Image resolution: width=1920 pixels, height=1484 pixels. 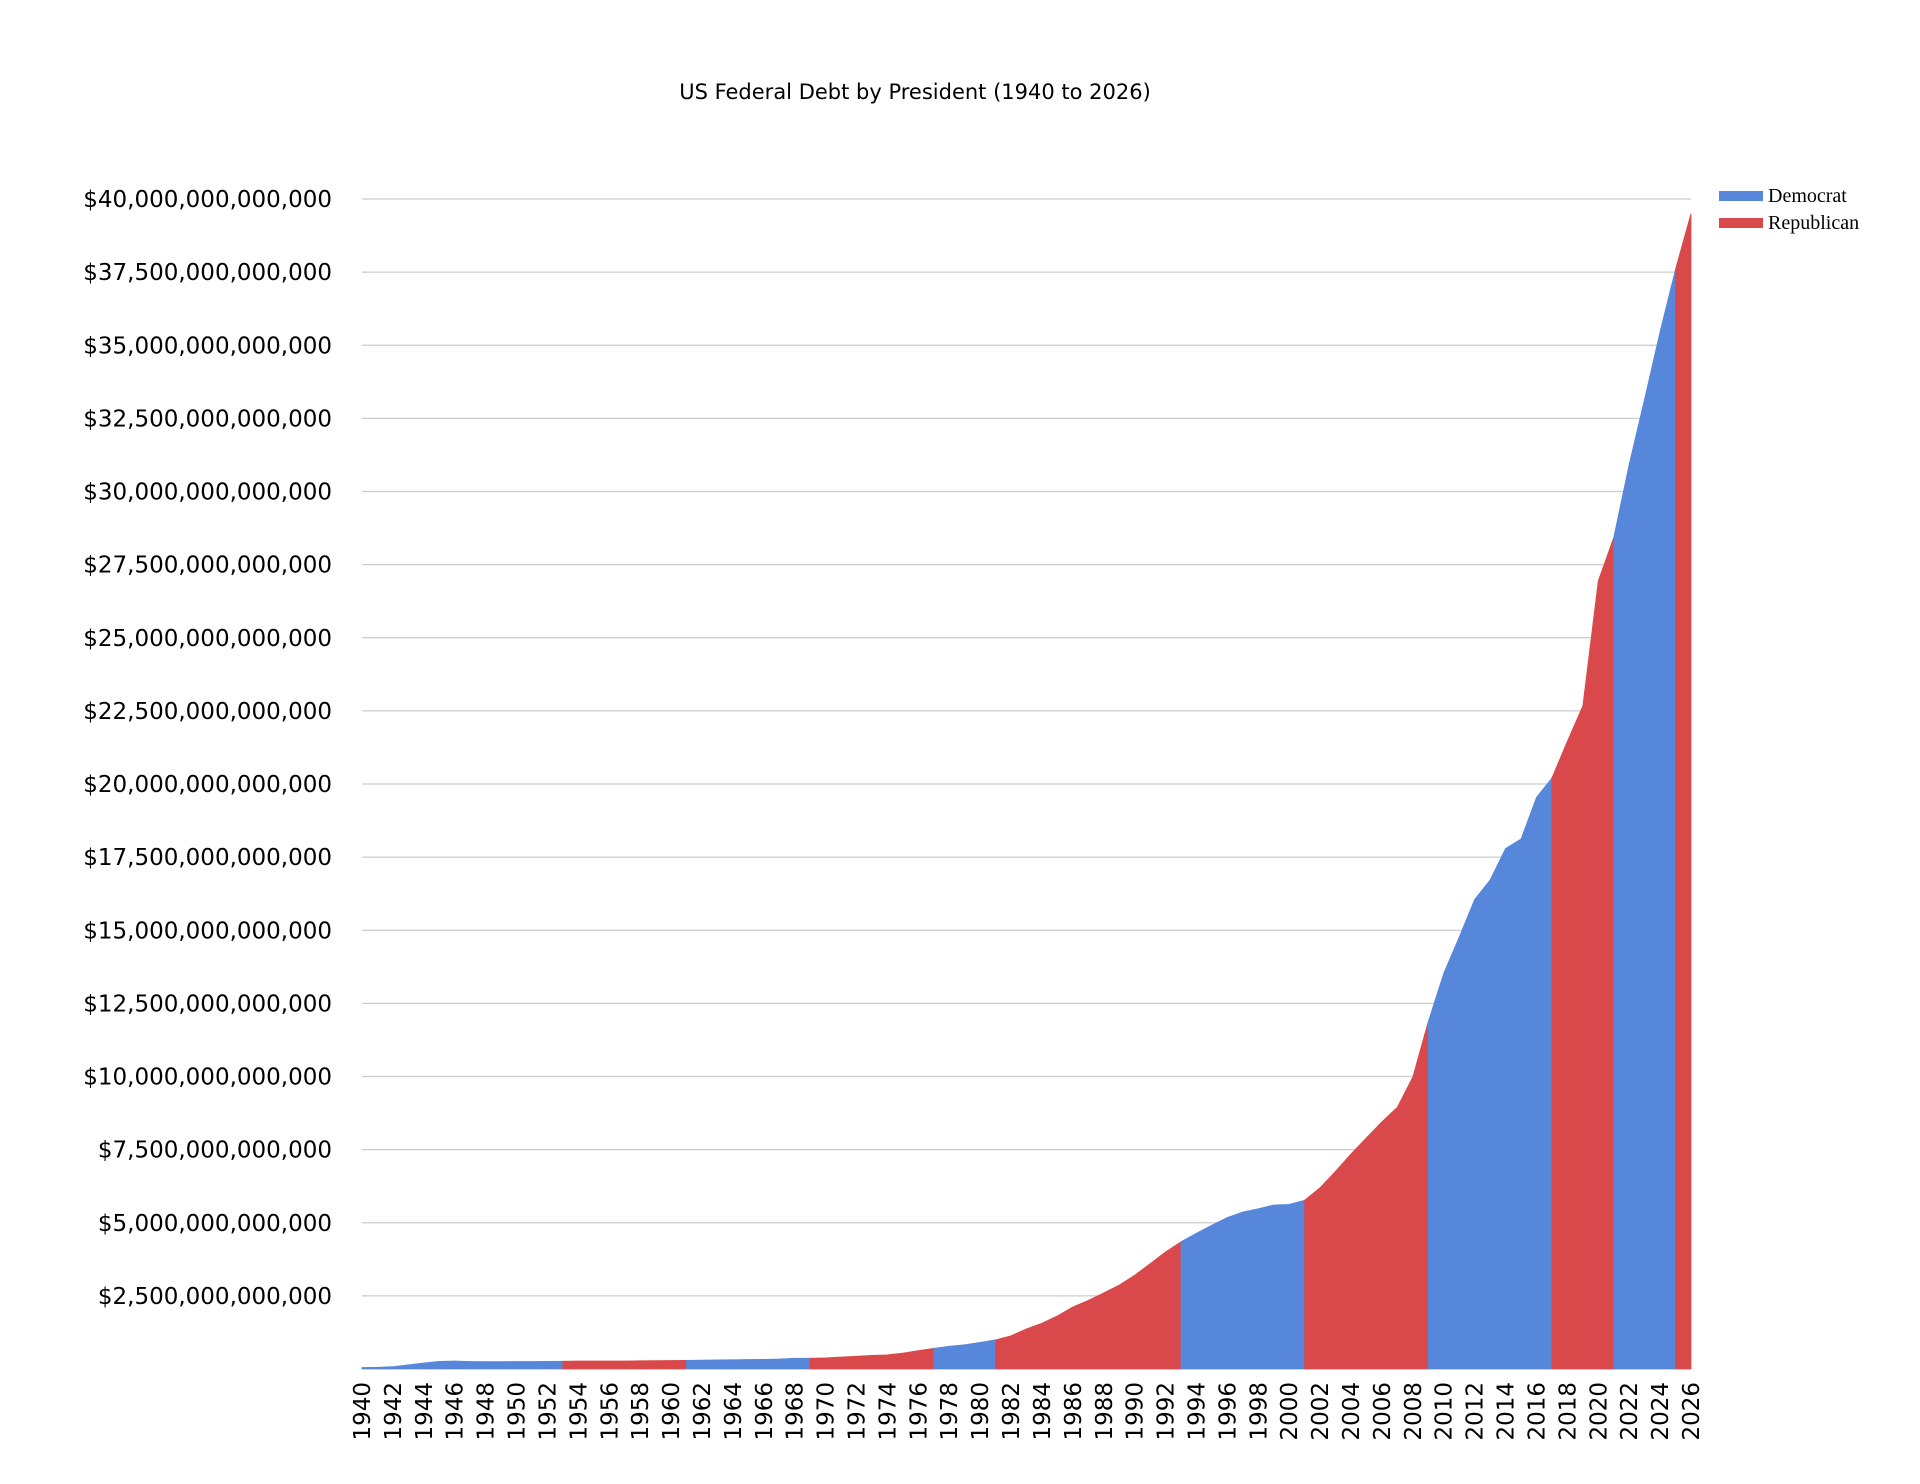 I want to click on republican-area-2025, so click(x=1683, y=791).